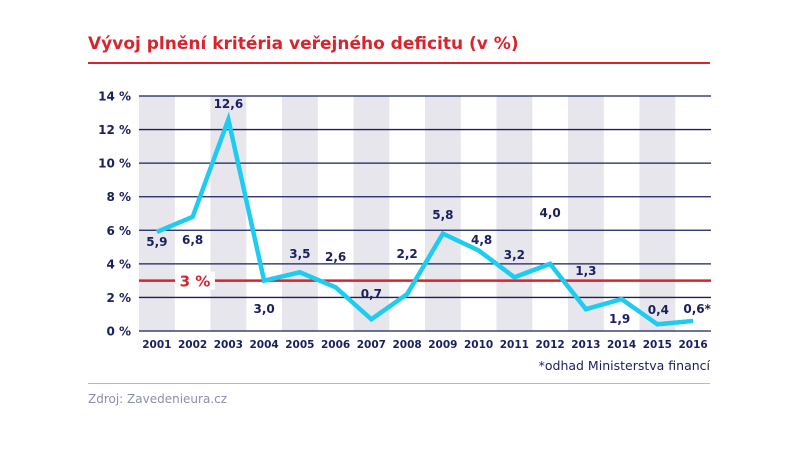 The height and width of the screenshot is (449, 800). What do you see at coordinates (585, 345) in the screenshot?
I see `x-tick-label: 2013` at bounding box center [585, 345].